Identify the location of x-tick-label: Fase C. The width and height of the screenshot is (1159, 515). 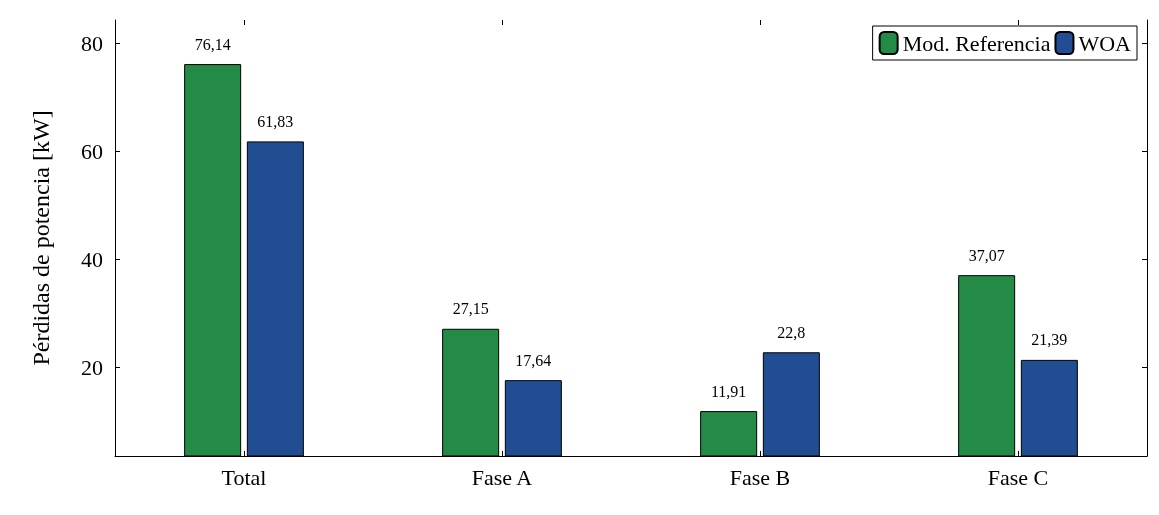
(1018, 477).